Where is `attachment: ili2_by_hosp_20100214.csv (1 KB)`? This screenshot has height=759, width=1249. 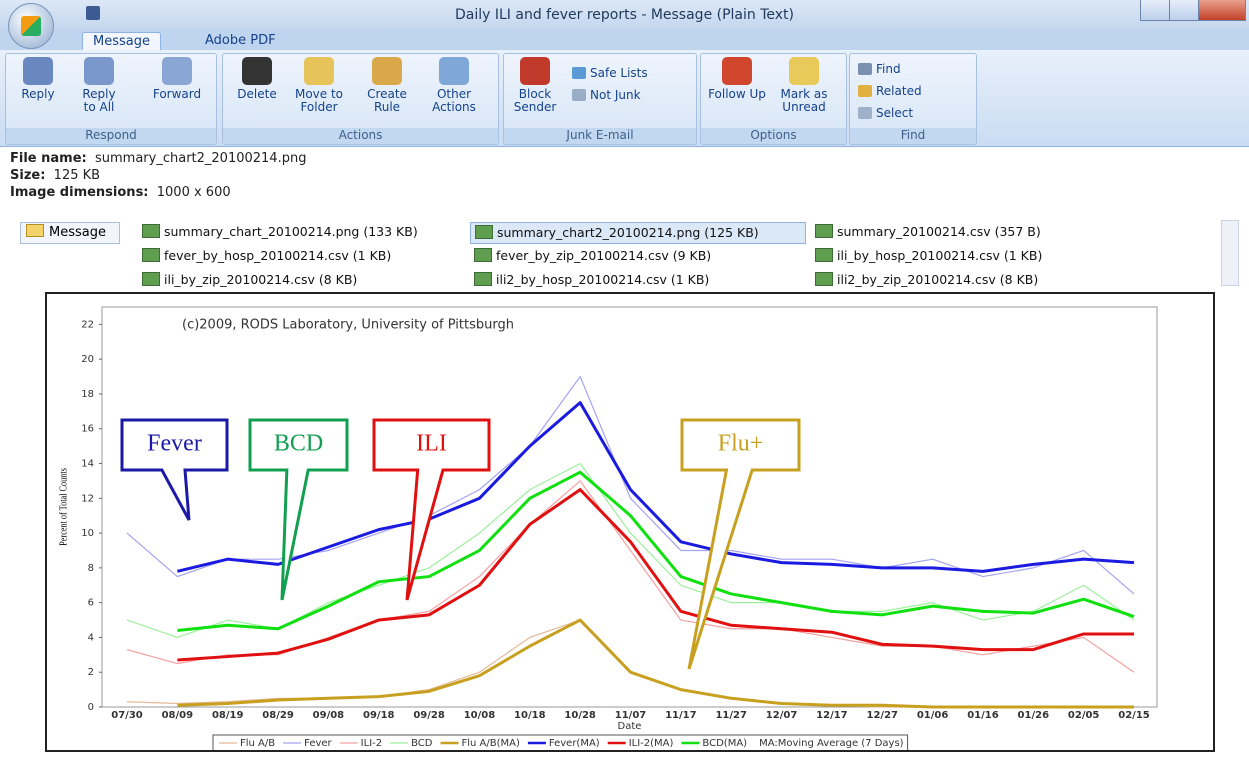 attachment: ili2_by_hosp_20100214.csv (1 KB) is located at coordinates (637, 280).